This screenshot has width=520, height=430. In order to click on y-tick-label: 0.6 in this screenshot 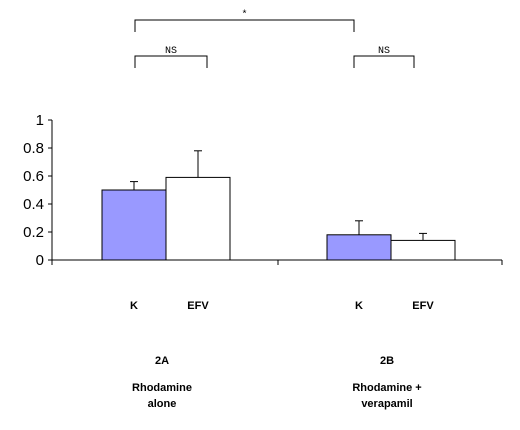, I will do `click(33, 176)`.